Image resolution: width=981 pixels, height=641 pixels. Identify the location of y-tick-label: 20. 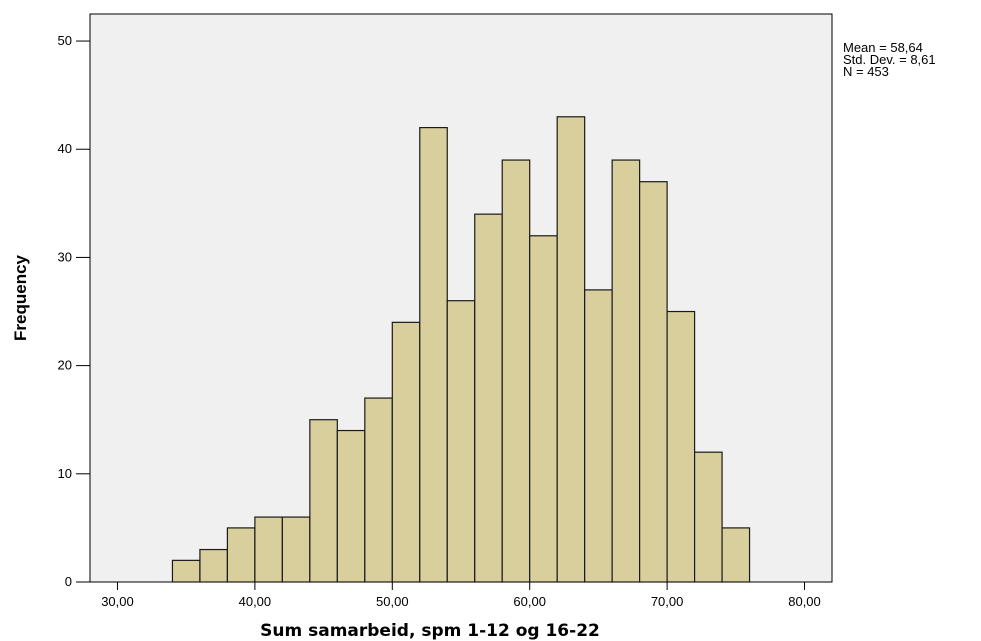
(65, 365).